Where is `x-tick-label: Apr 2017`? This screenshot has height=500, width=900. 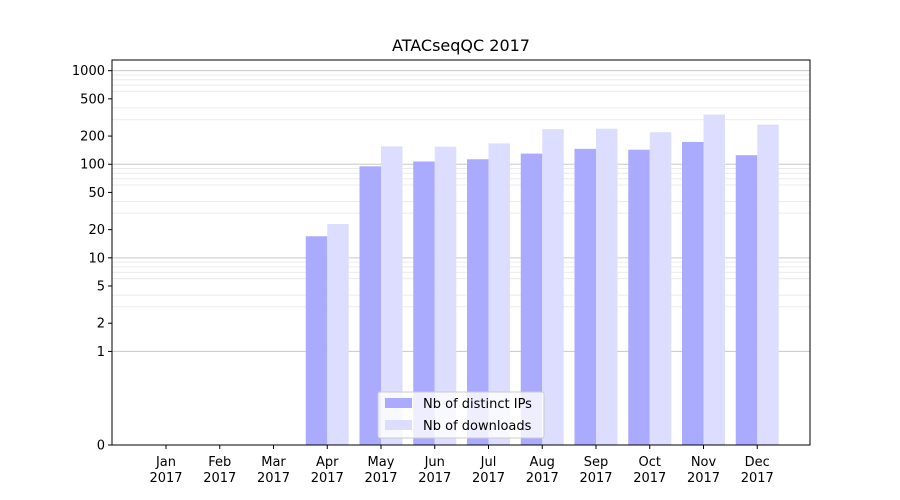 x-tick-label: Apr 2017 is located at coordinates (327, 470).